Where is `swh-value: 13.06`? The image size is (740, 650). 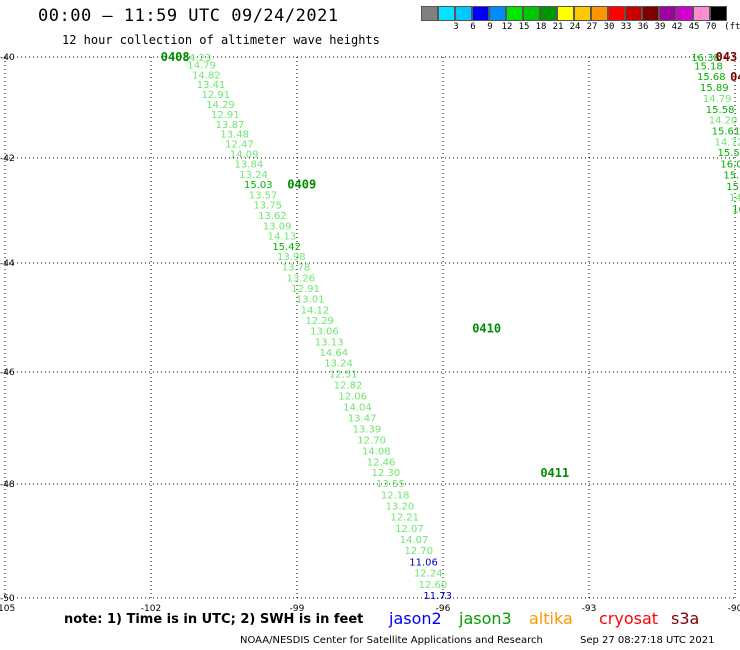
swh-value: 13.06 is located at coordinates (324, 332).